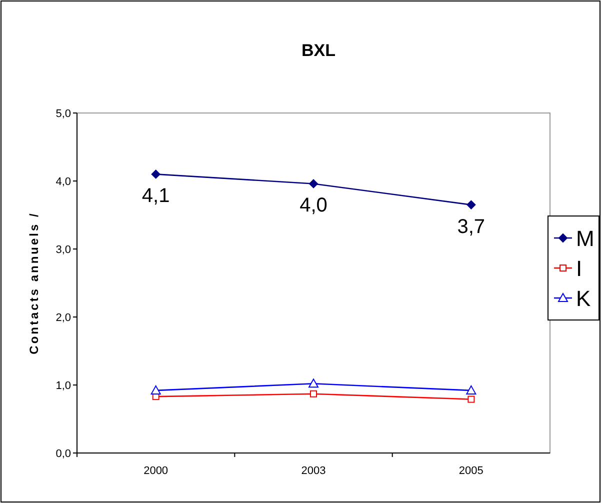  I want to click on y-tick-label: 1,0, so click(63, 386).